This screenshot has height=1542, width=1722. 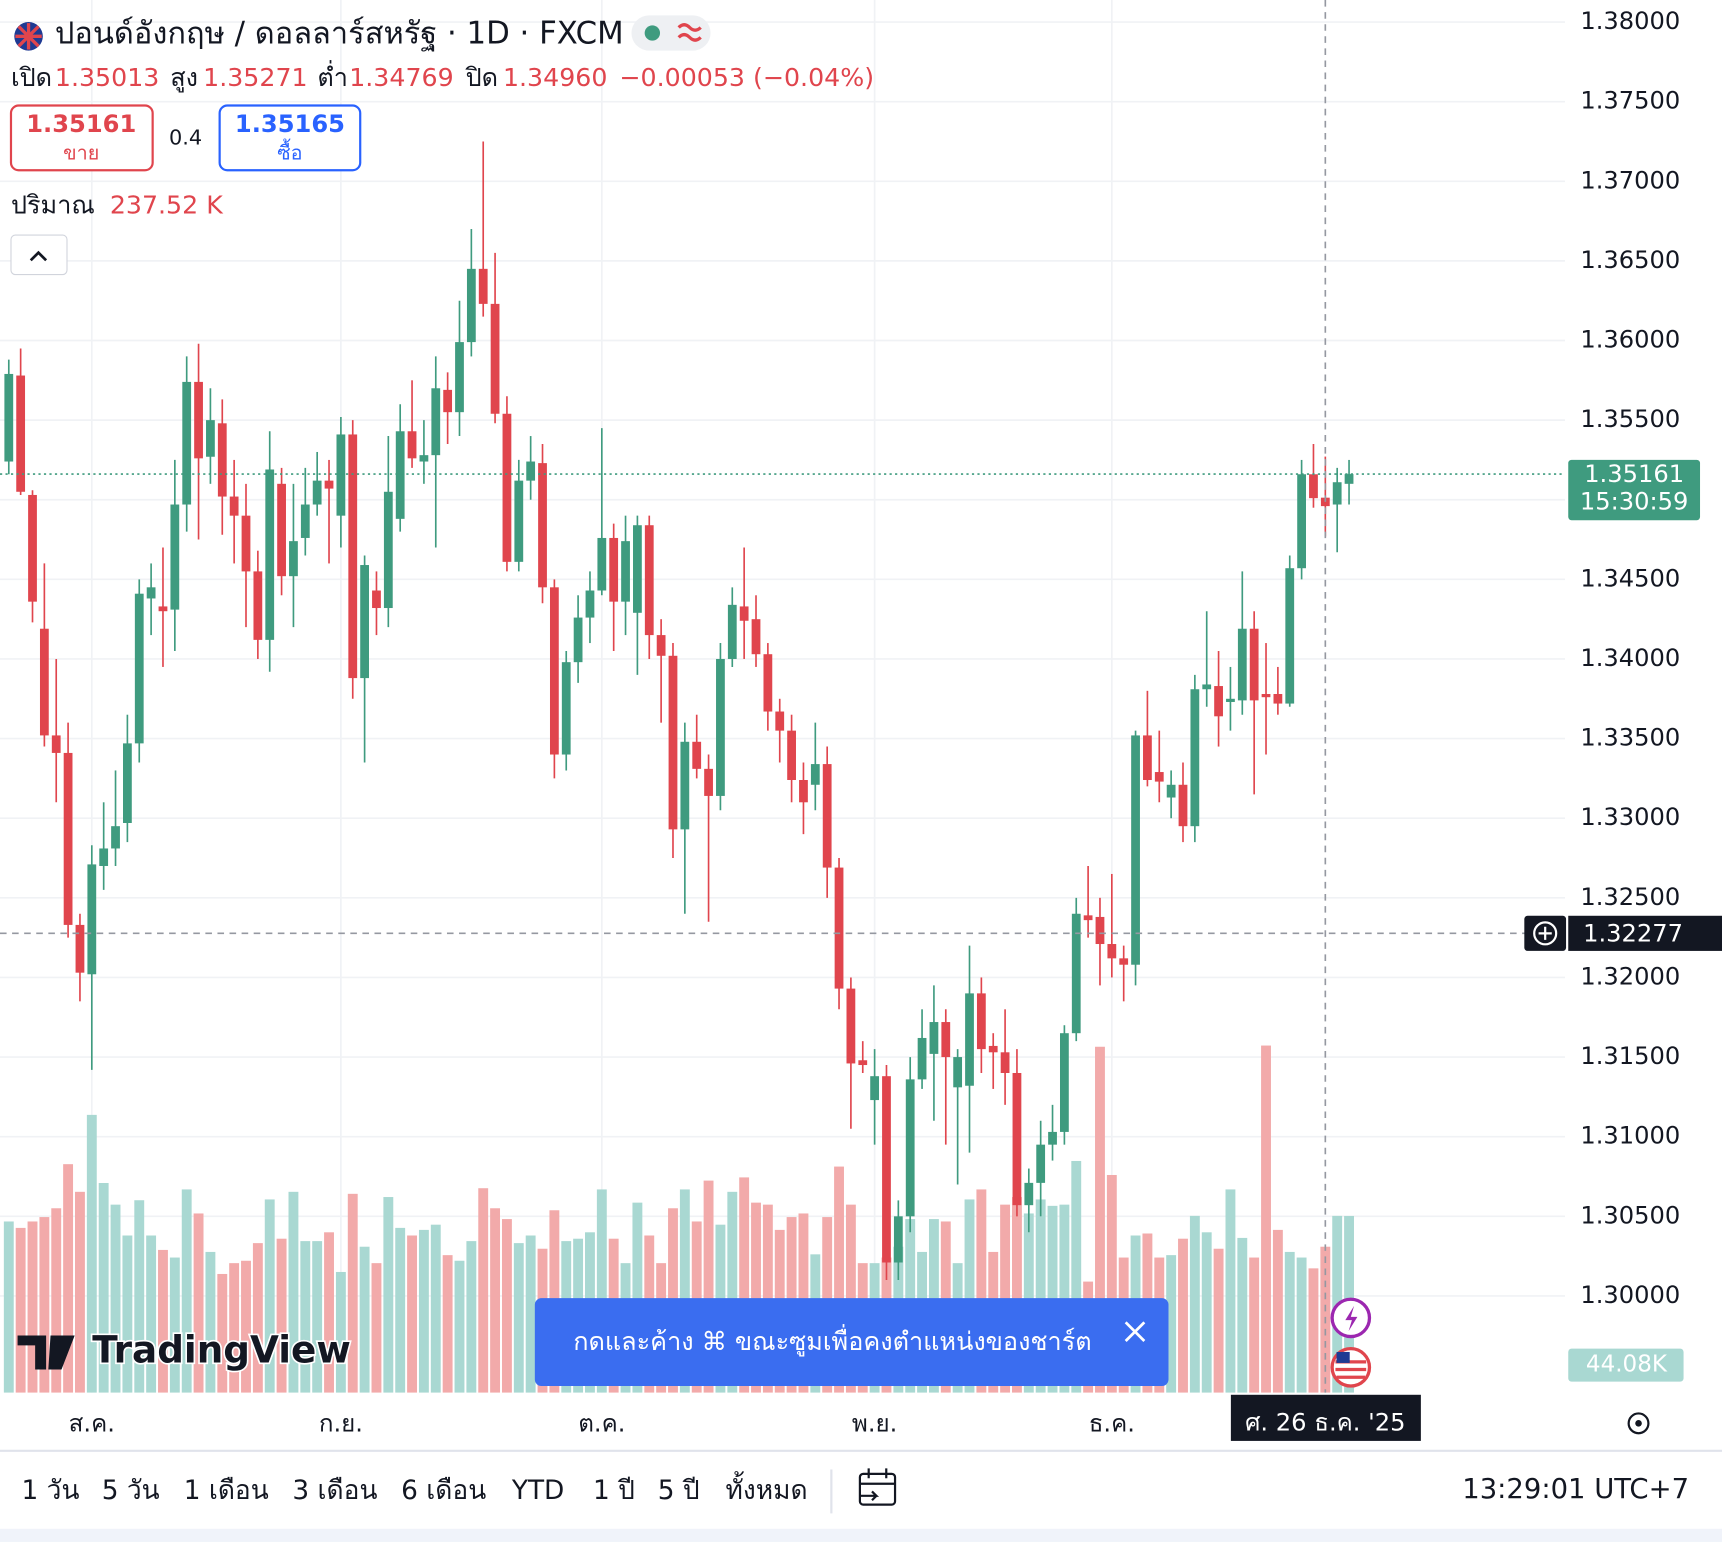 I want to click on y-tick-label: 1.32500, so click(x=1630, y=897).